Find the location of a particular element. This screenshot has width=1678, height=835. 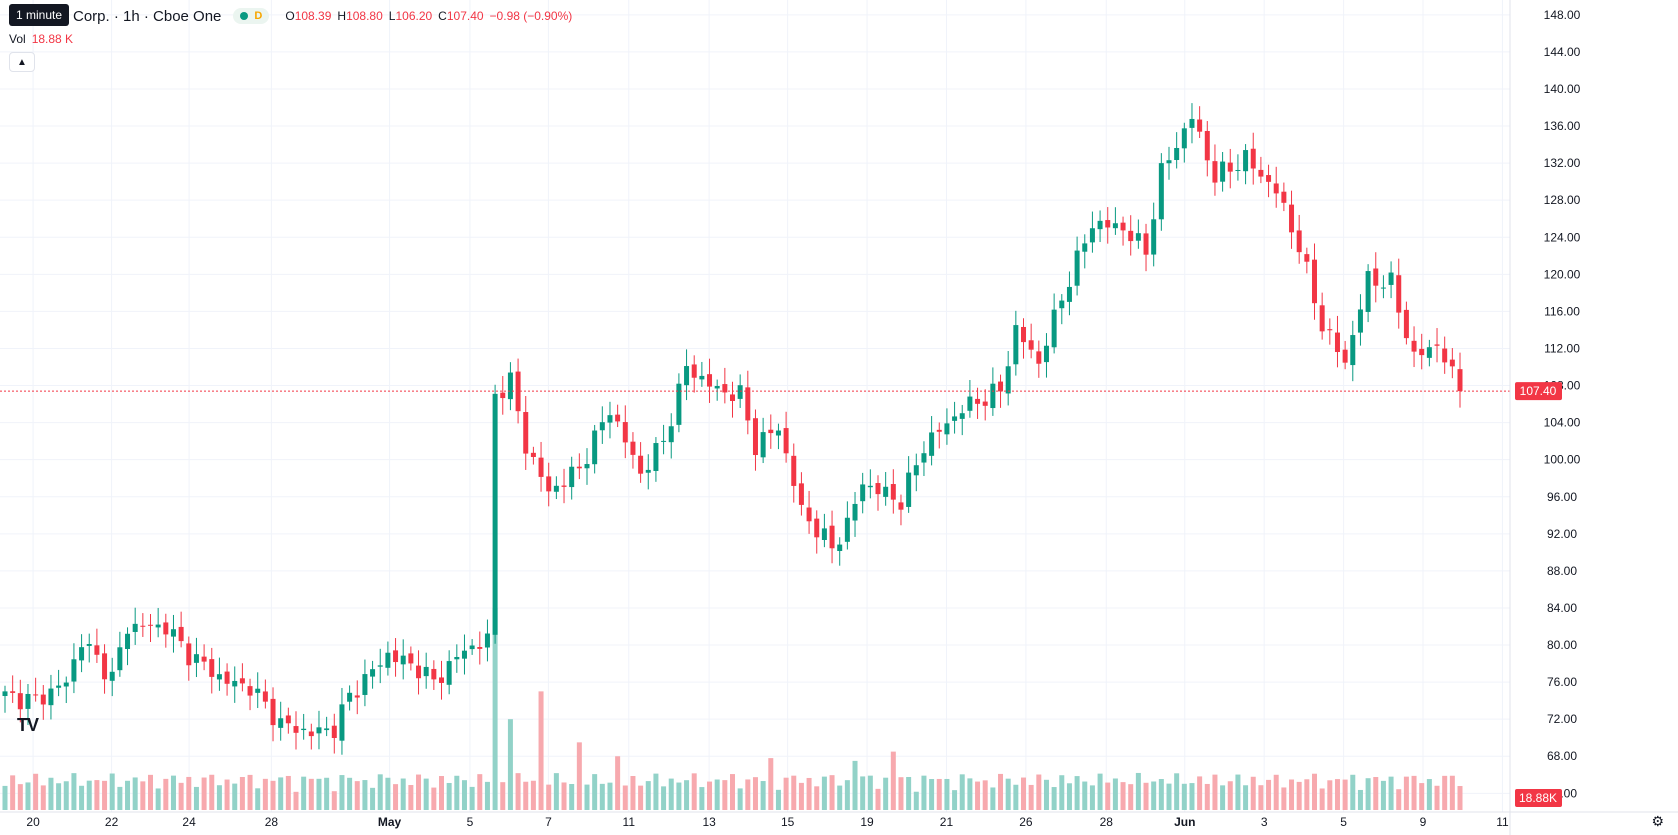

price-tick-label: 96.00 is located at coordinates (1562, 497).